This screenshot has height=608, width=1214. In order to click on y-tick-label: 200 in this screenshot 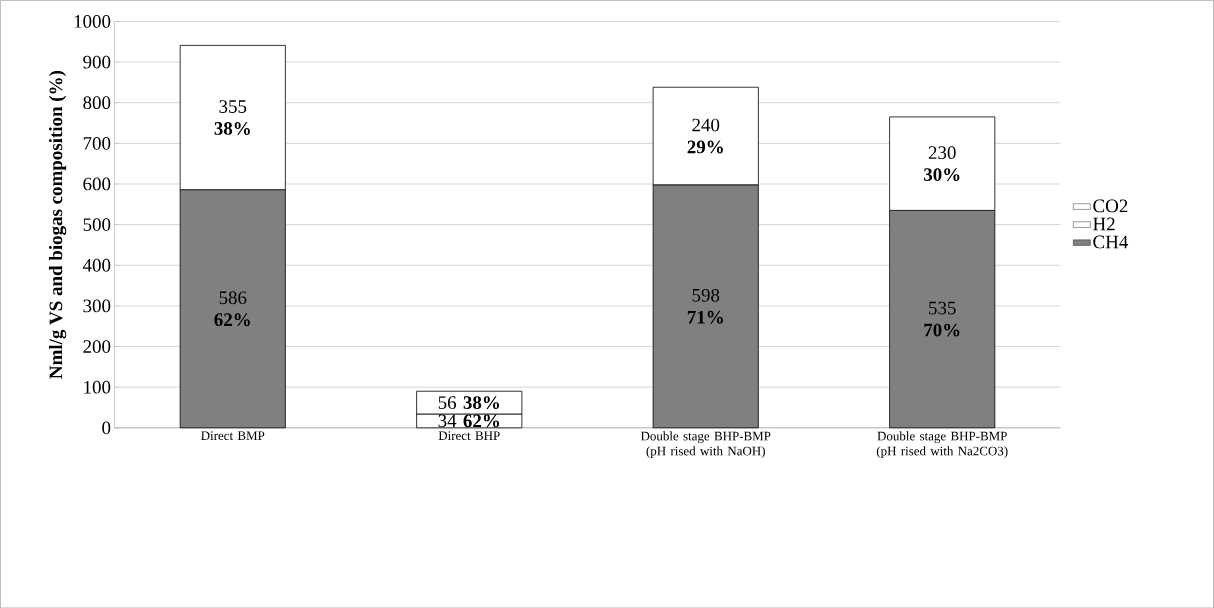, I will do `click(97, 346)`.